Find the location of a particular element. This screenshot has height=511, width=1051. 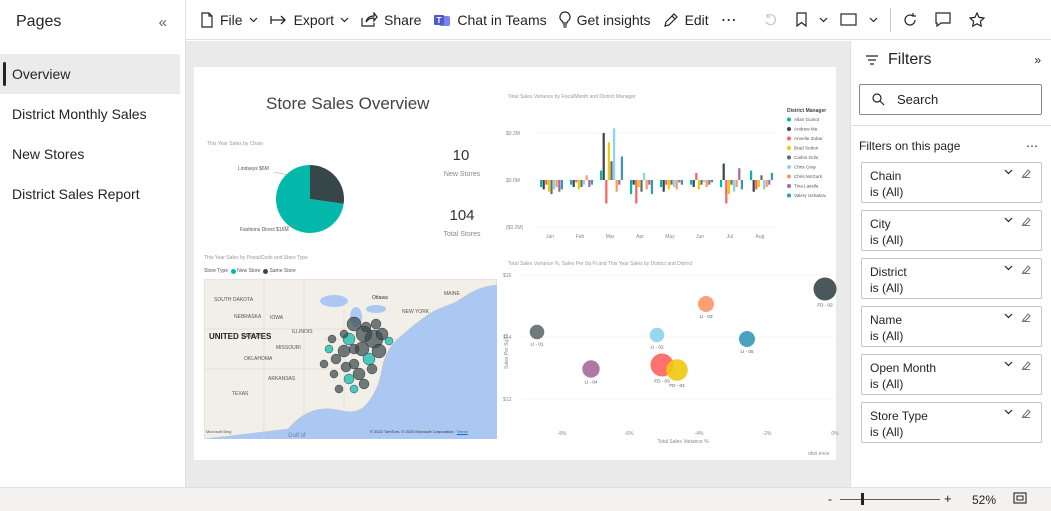

map-place-arkansas: ARKANSAS is located at coordinates (282, 379).